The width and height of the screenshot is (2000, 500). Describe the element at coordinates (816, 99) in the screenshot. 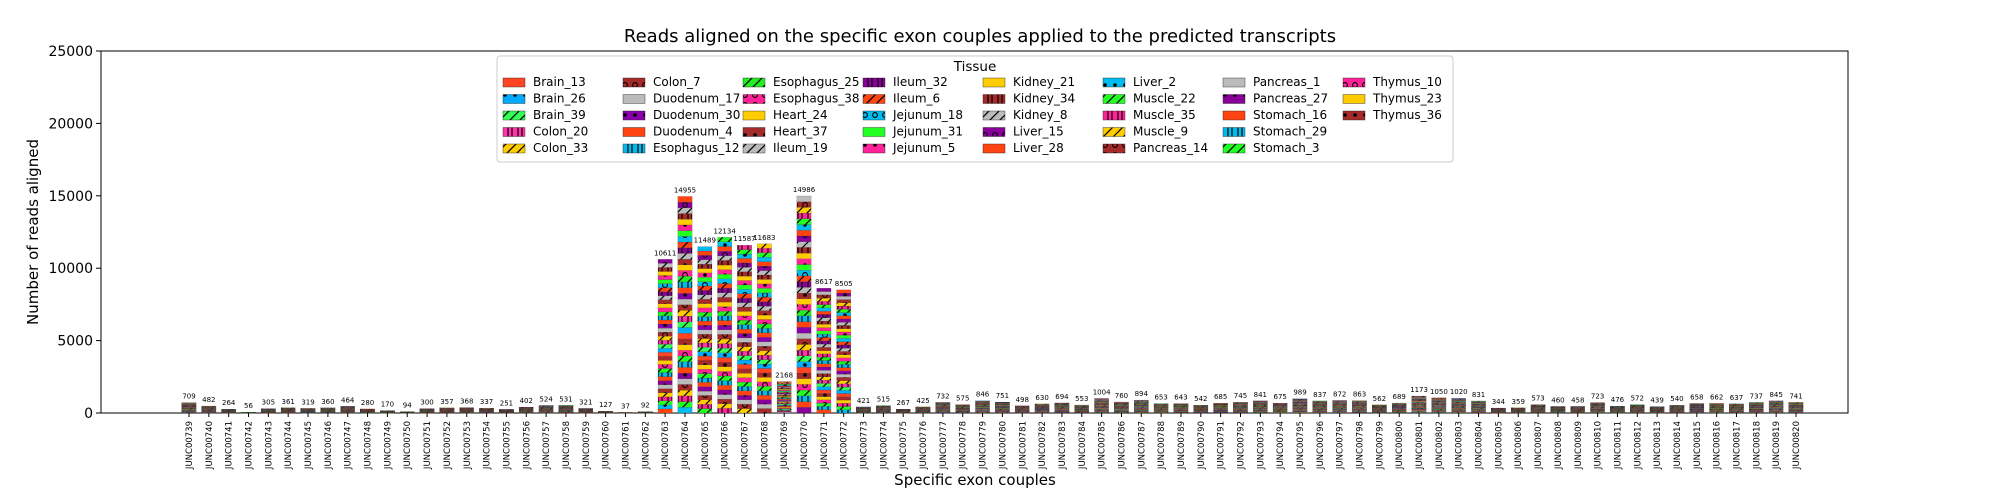

I see `legend-label: Esophagus_38` at that location.